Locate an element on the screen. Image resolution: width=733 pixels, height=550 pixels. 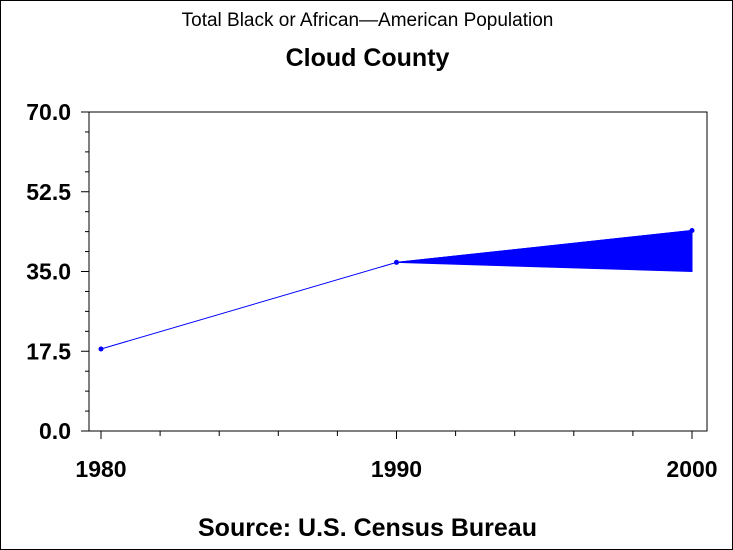
x-tick-label: 1980 is located at coordinates (100, 469).